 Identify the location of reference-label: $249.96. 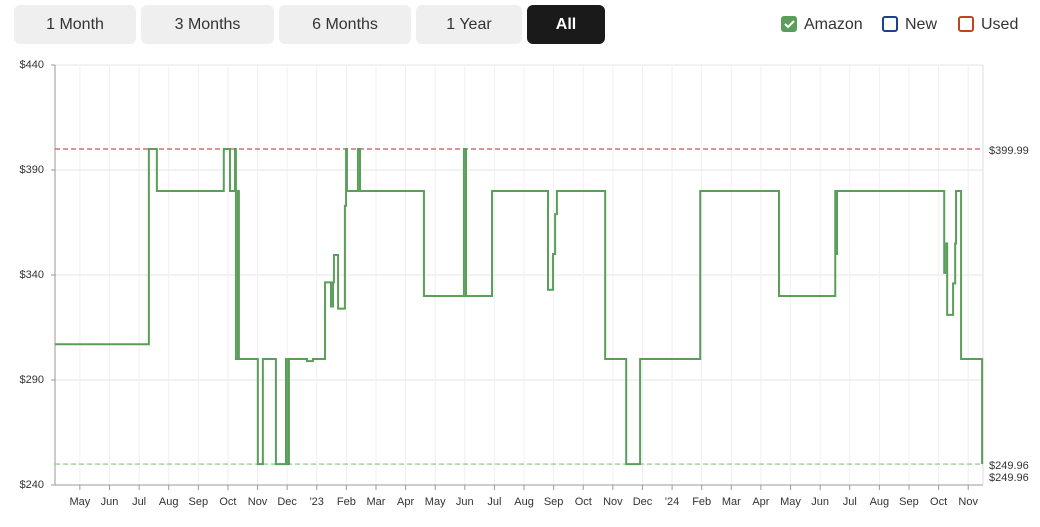
(1009, 466).